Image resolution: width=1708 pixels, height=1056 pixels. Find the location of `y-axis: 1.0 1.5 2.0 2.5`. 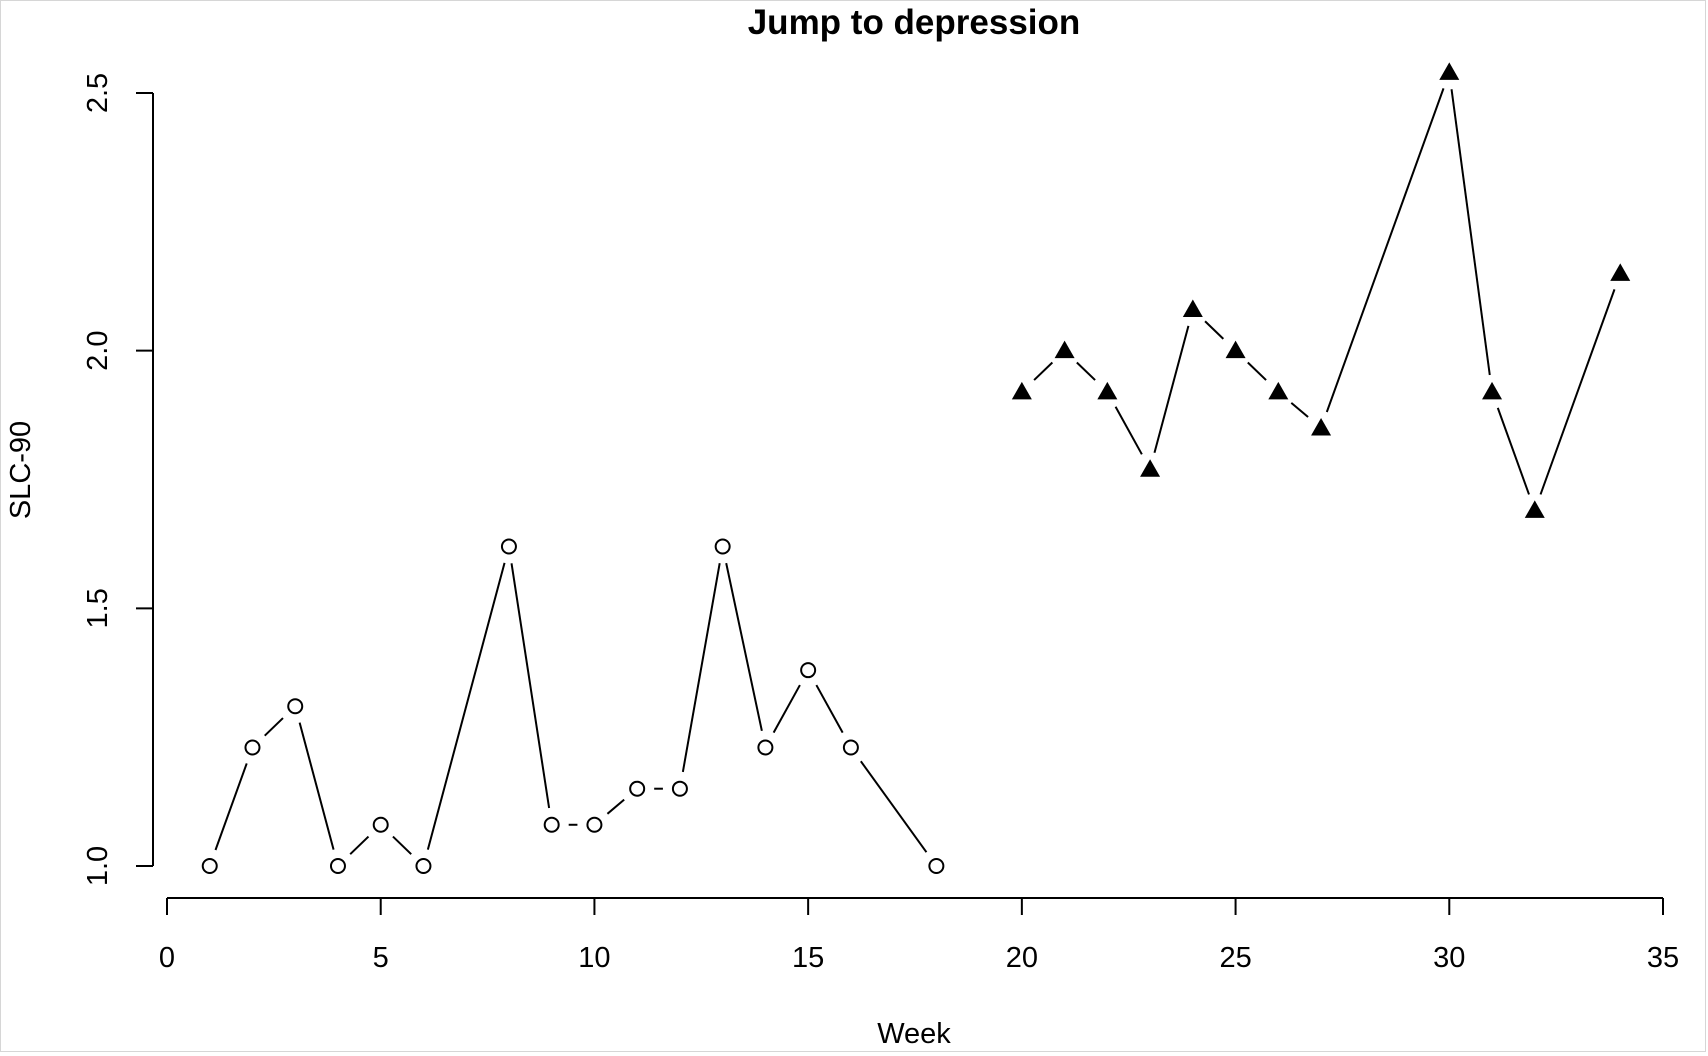

y-axis: 1.0 1.5 2.0 2.5 is located at coordinates (118, 479).